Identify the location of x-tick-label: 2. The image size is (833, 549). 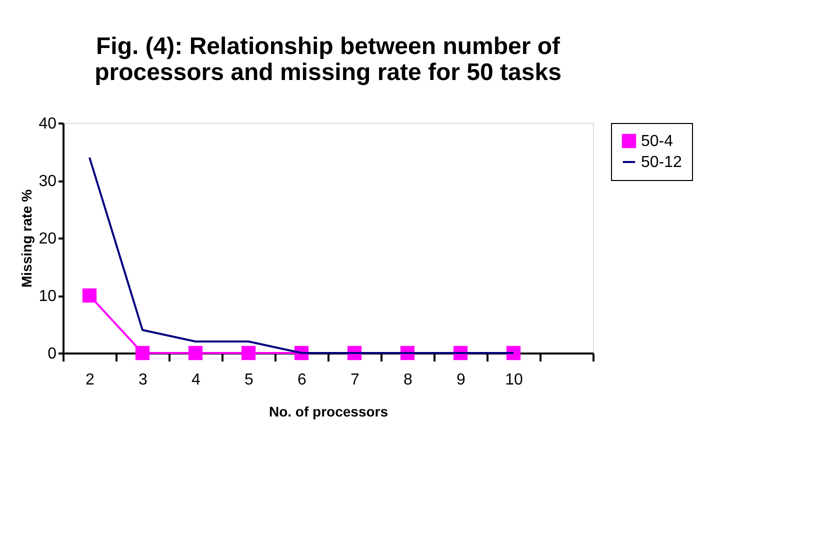
(90, 380).